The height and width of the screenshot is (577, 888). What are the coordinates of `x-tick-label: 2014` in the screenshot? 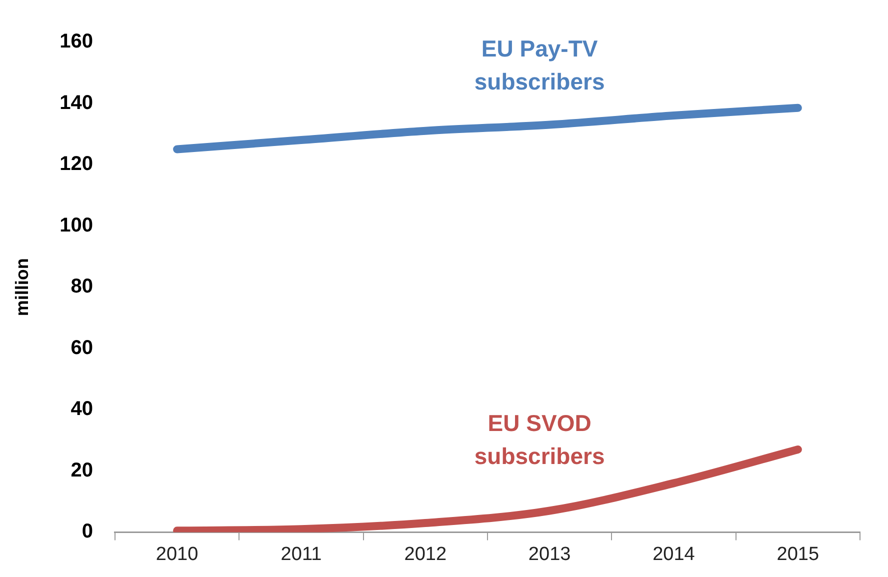 It's located at (674, 554).